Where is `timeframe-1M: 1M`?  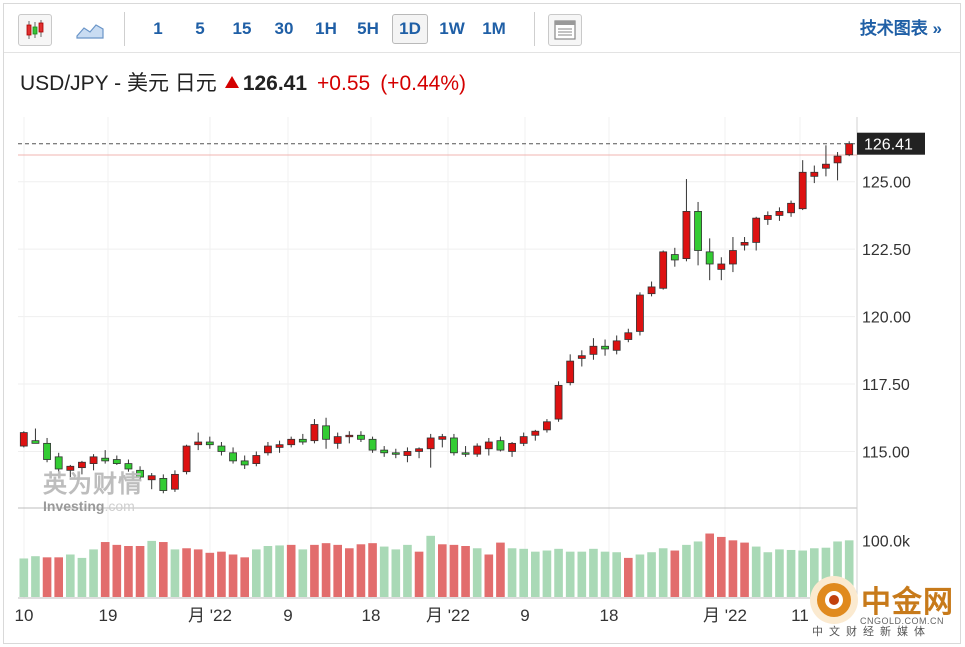
timeframe-1M: 1M is located at coordinates (494, 28).